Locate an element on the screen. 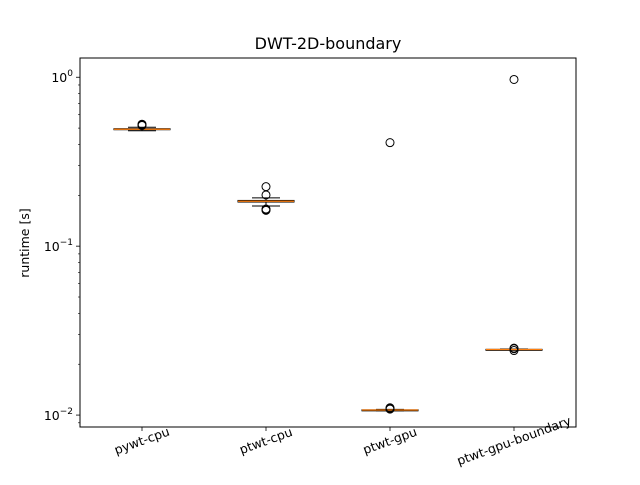 Image resolution: width=640 pixels, height=485 pixels. box-group-ptwt-cpu is located at coordinates (266, 198).